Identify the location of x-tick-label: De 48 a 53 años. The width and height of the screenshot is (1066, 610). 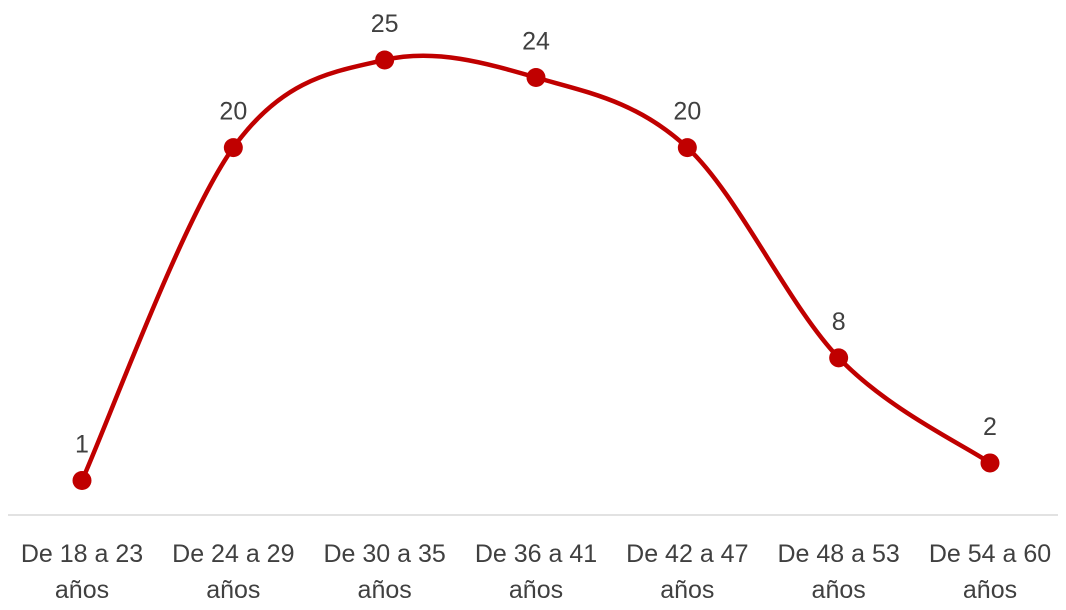
(839, 572).